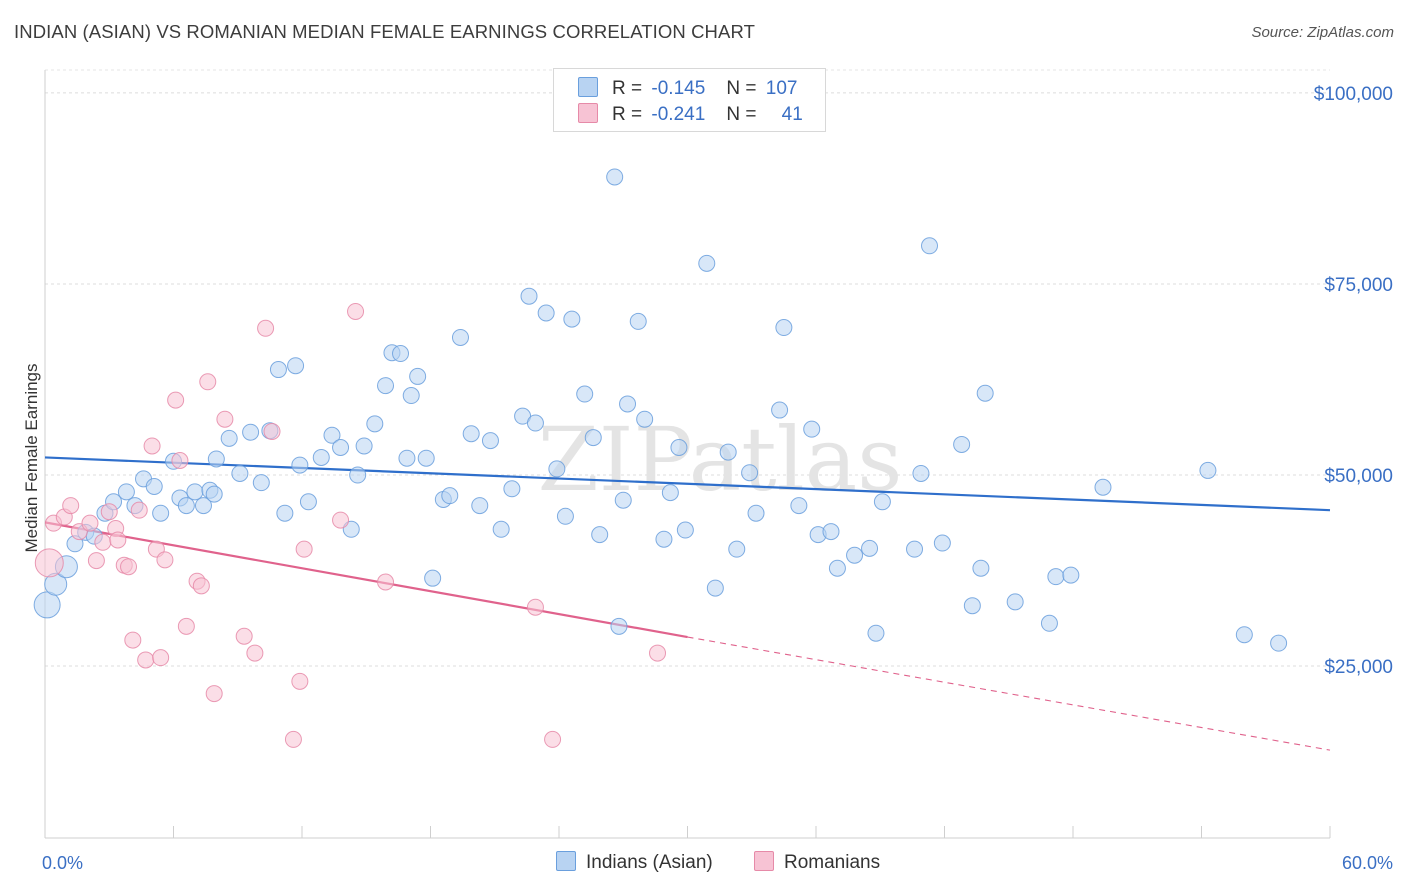 The height and width of the screenshot is (892, 1406). I want to click on bottom-legend-label-romanians: Romanians, so click(832, 862).